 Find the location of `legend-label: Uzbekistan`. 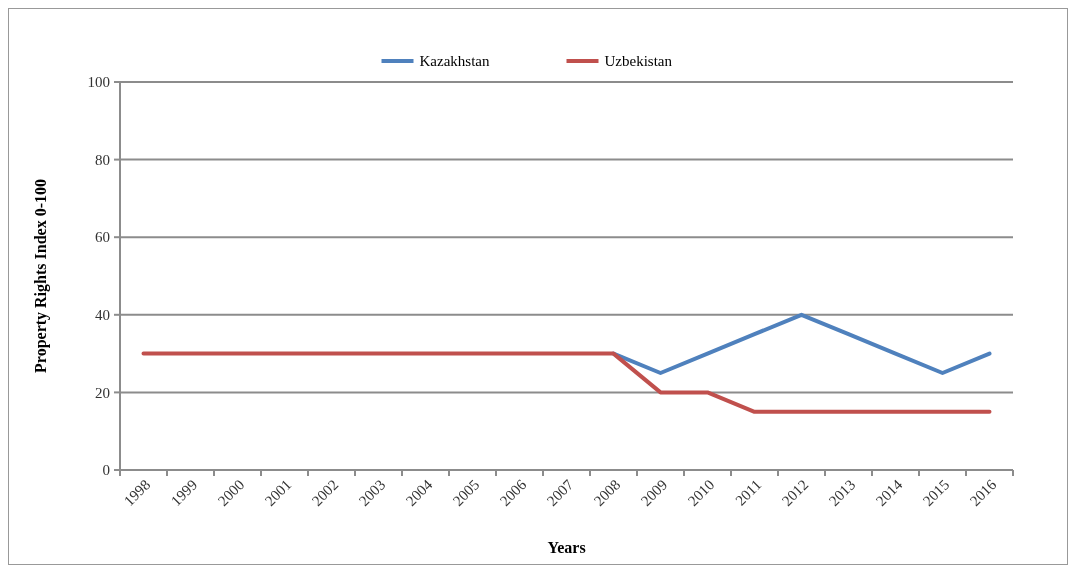

legend-label: Uzbekistan is located at coordinates (638, 61).